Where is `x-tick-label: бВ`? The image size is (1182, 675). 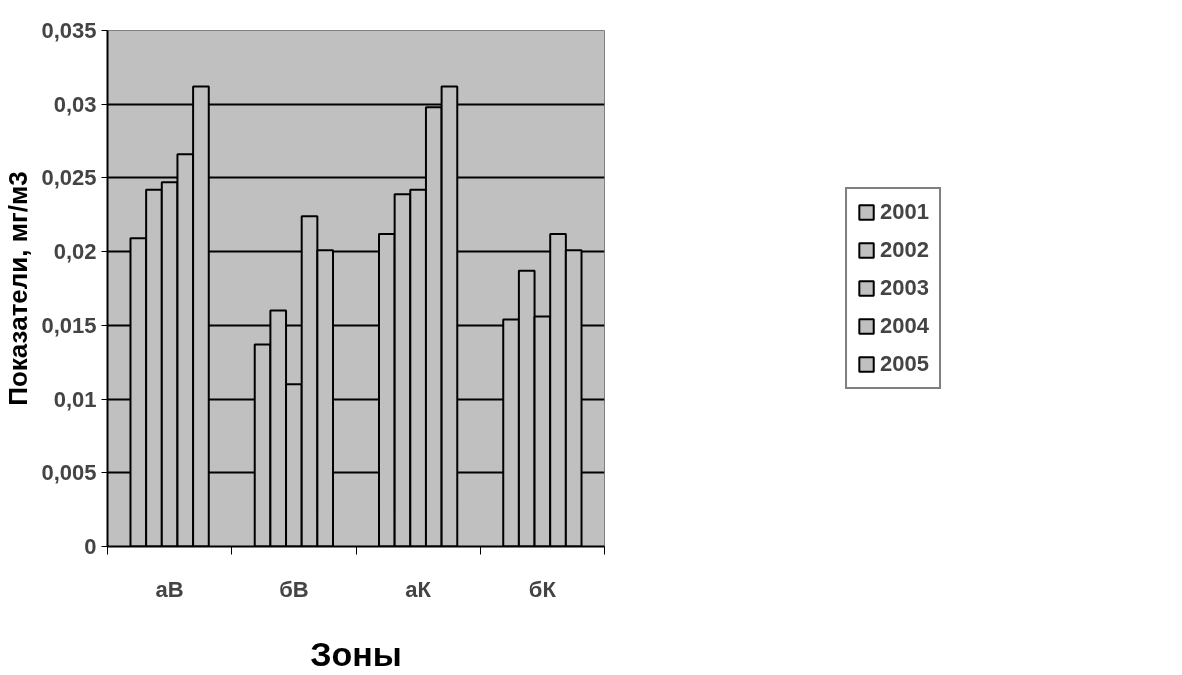 x-tick-label: бВ is located at coordinates (294, 589).